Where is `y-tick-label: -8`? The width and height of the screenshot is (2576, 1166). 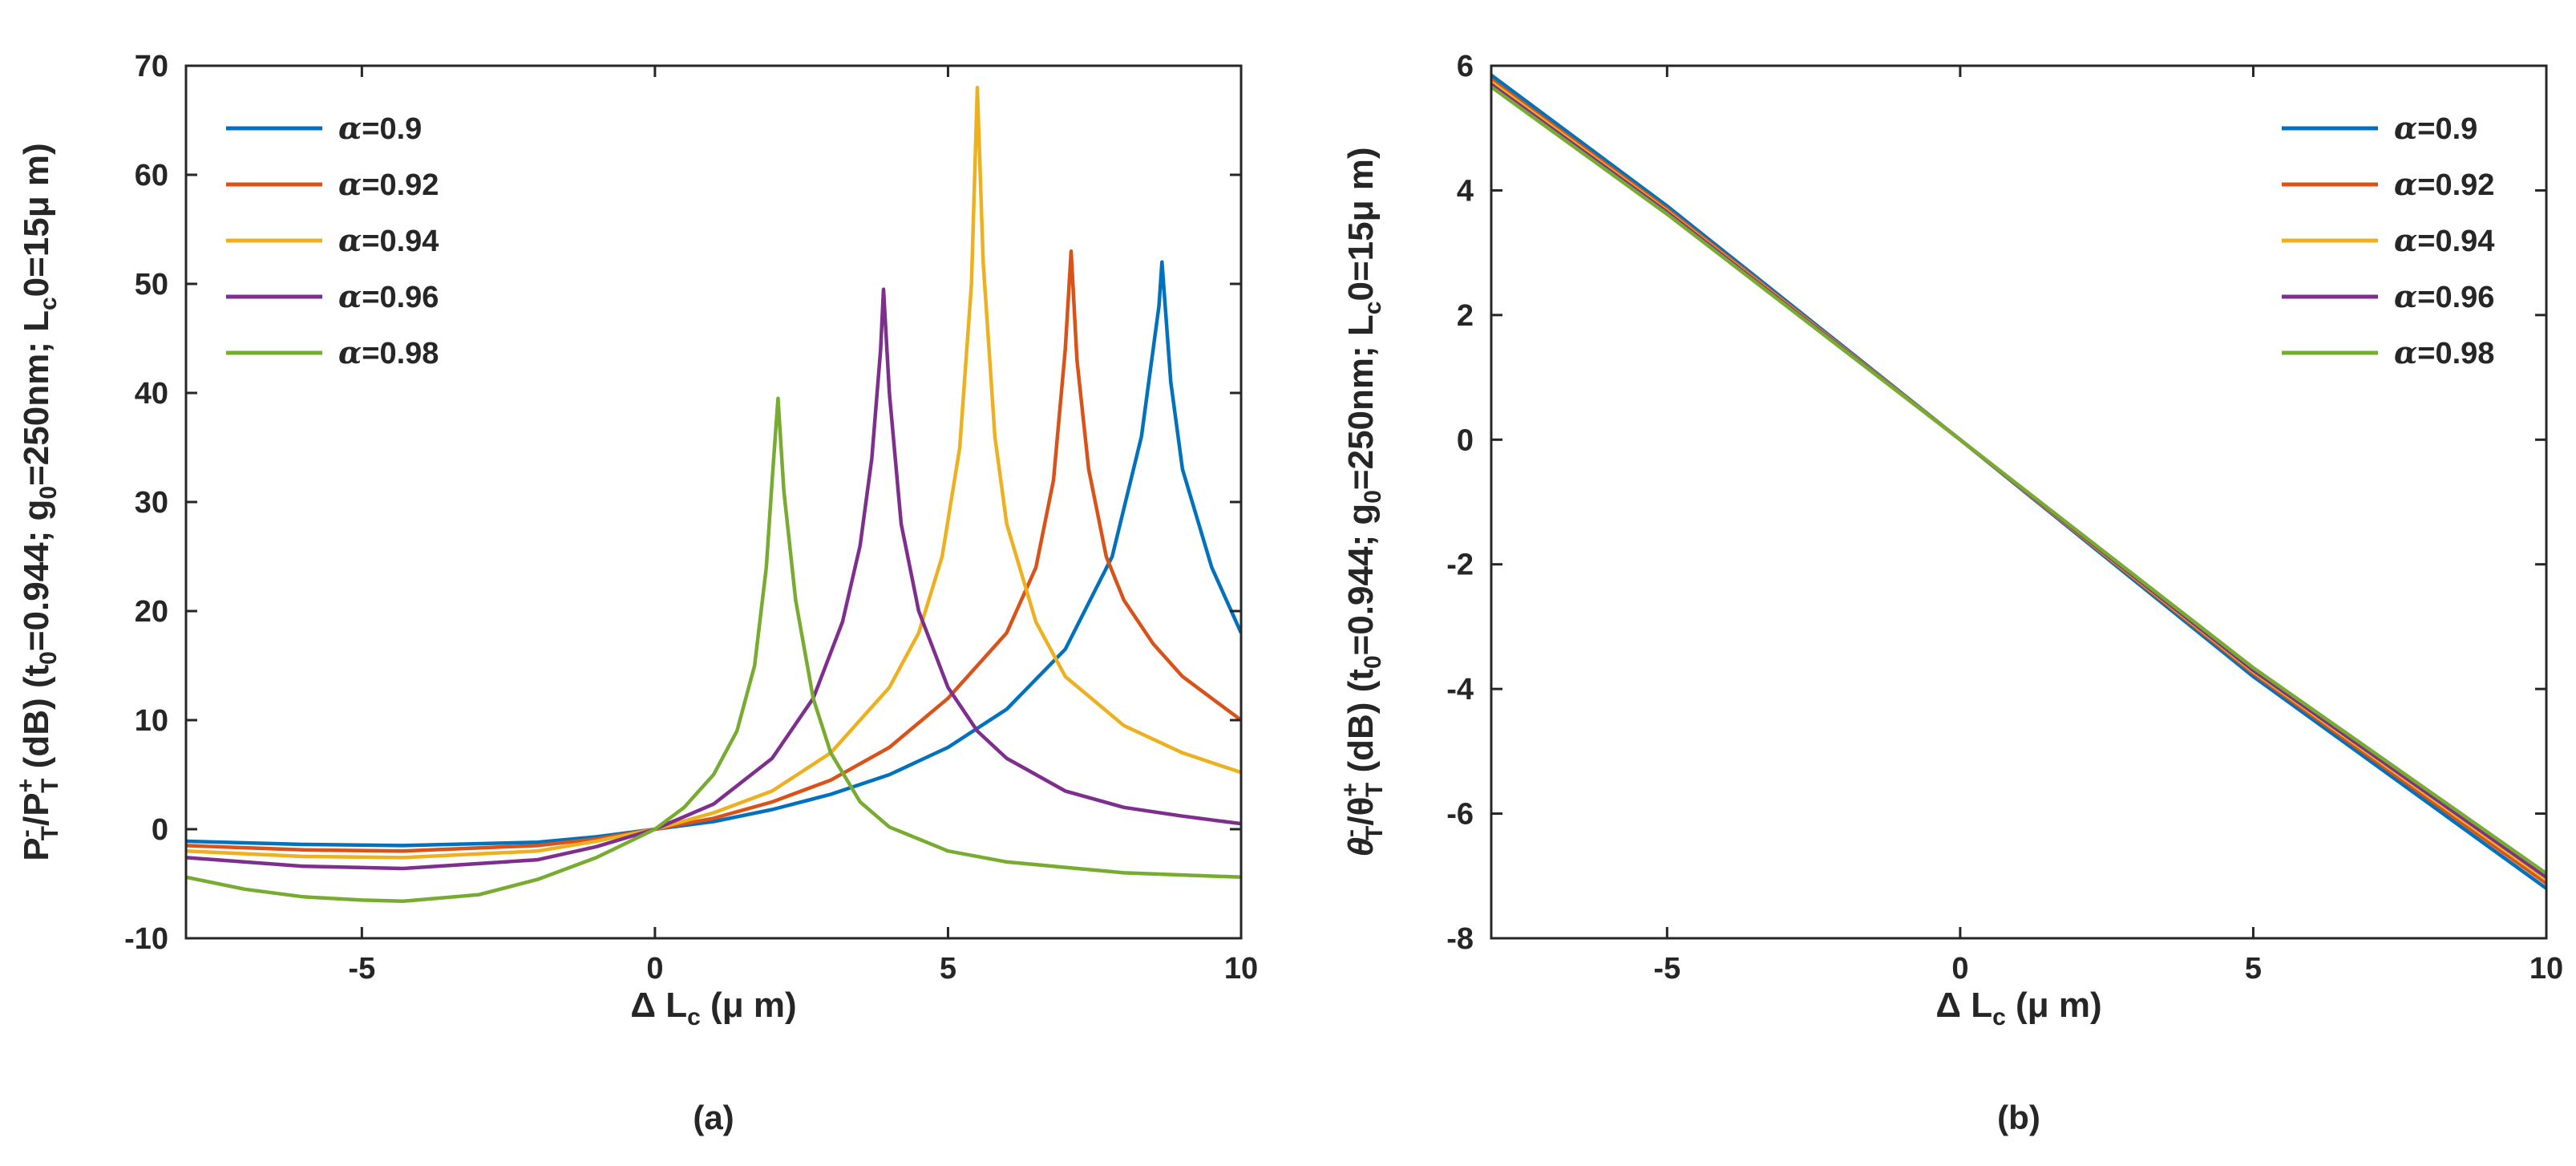 y-tick-label: -8 is located at coordinates (1460, 939).